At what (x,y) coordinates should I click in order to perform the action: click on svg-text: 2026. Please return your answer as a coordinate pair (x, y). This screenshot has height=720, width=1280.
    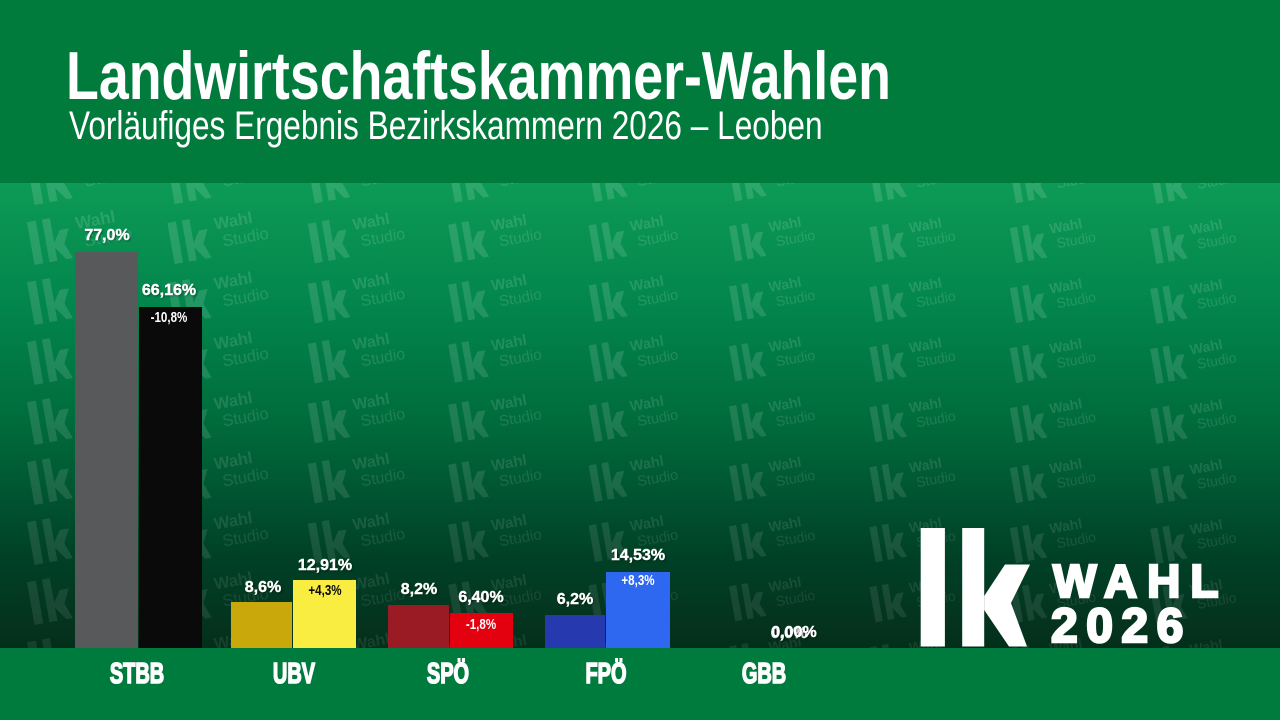
    Looking at the image, I should click on (1121, 625).